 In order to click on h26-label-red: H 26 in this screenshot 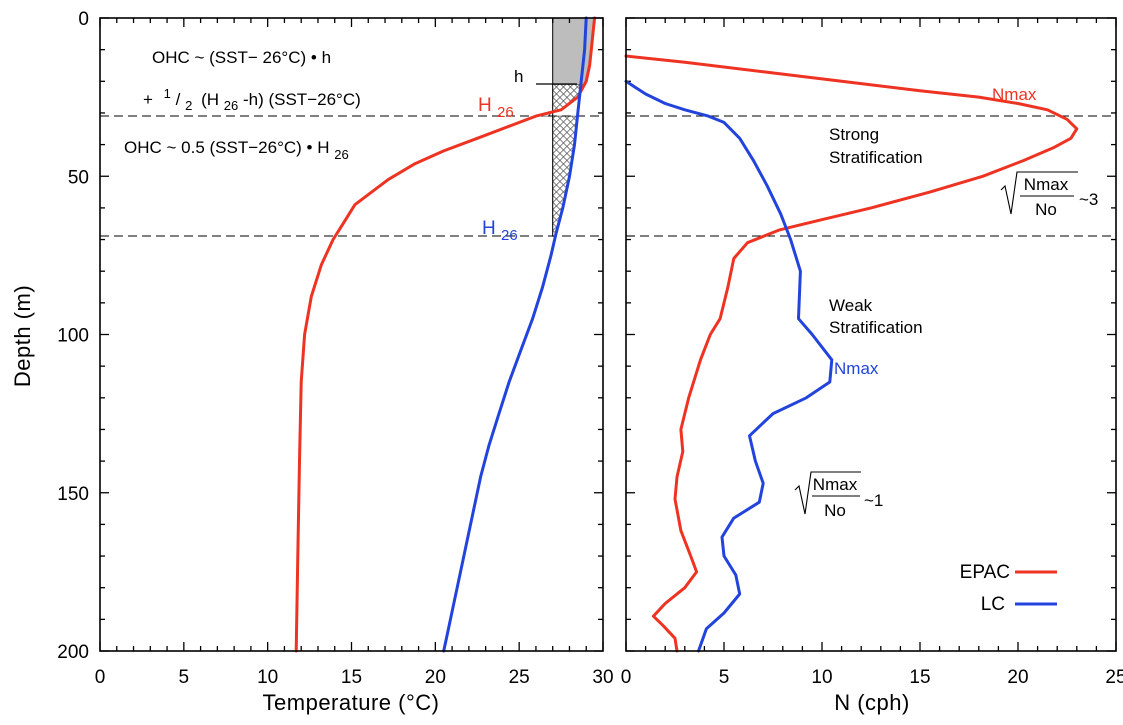, I will do `click(496, 108)`.